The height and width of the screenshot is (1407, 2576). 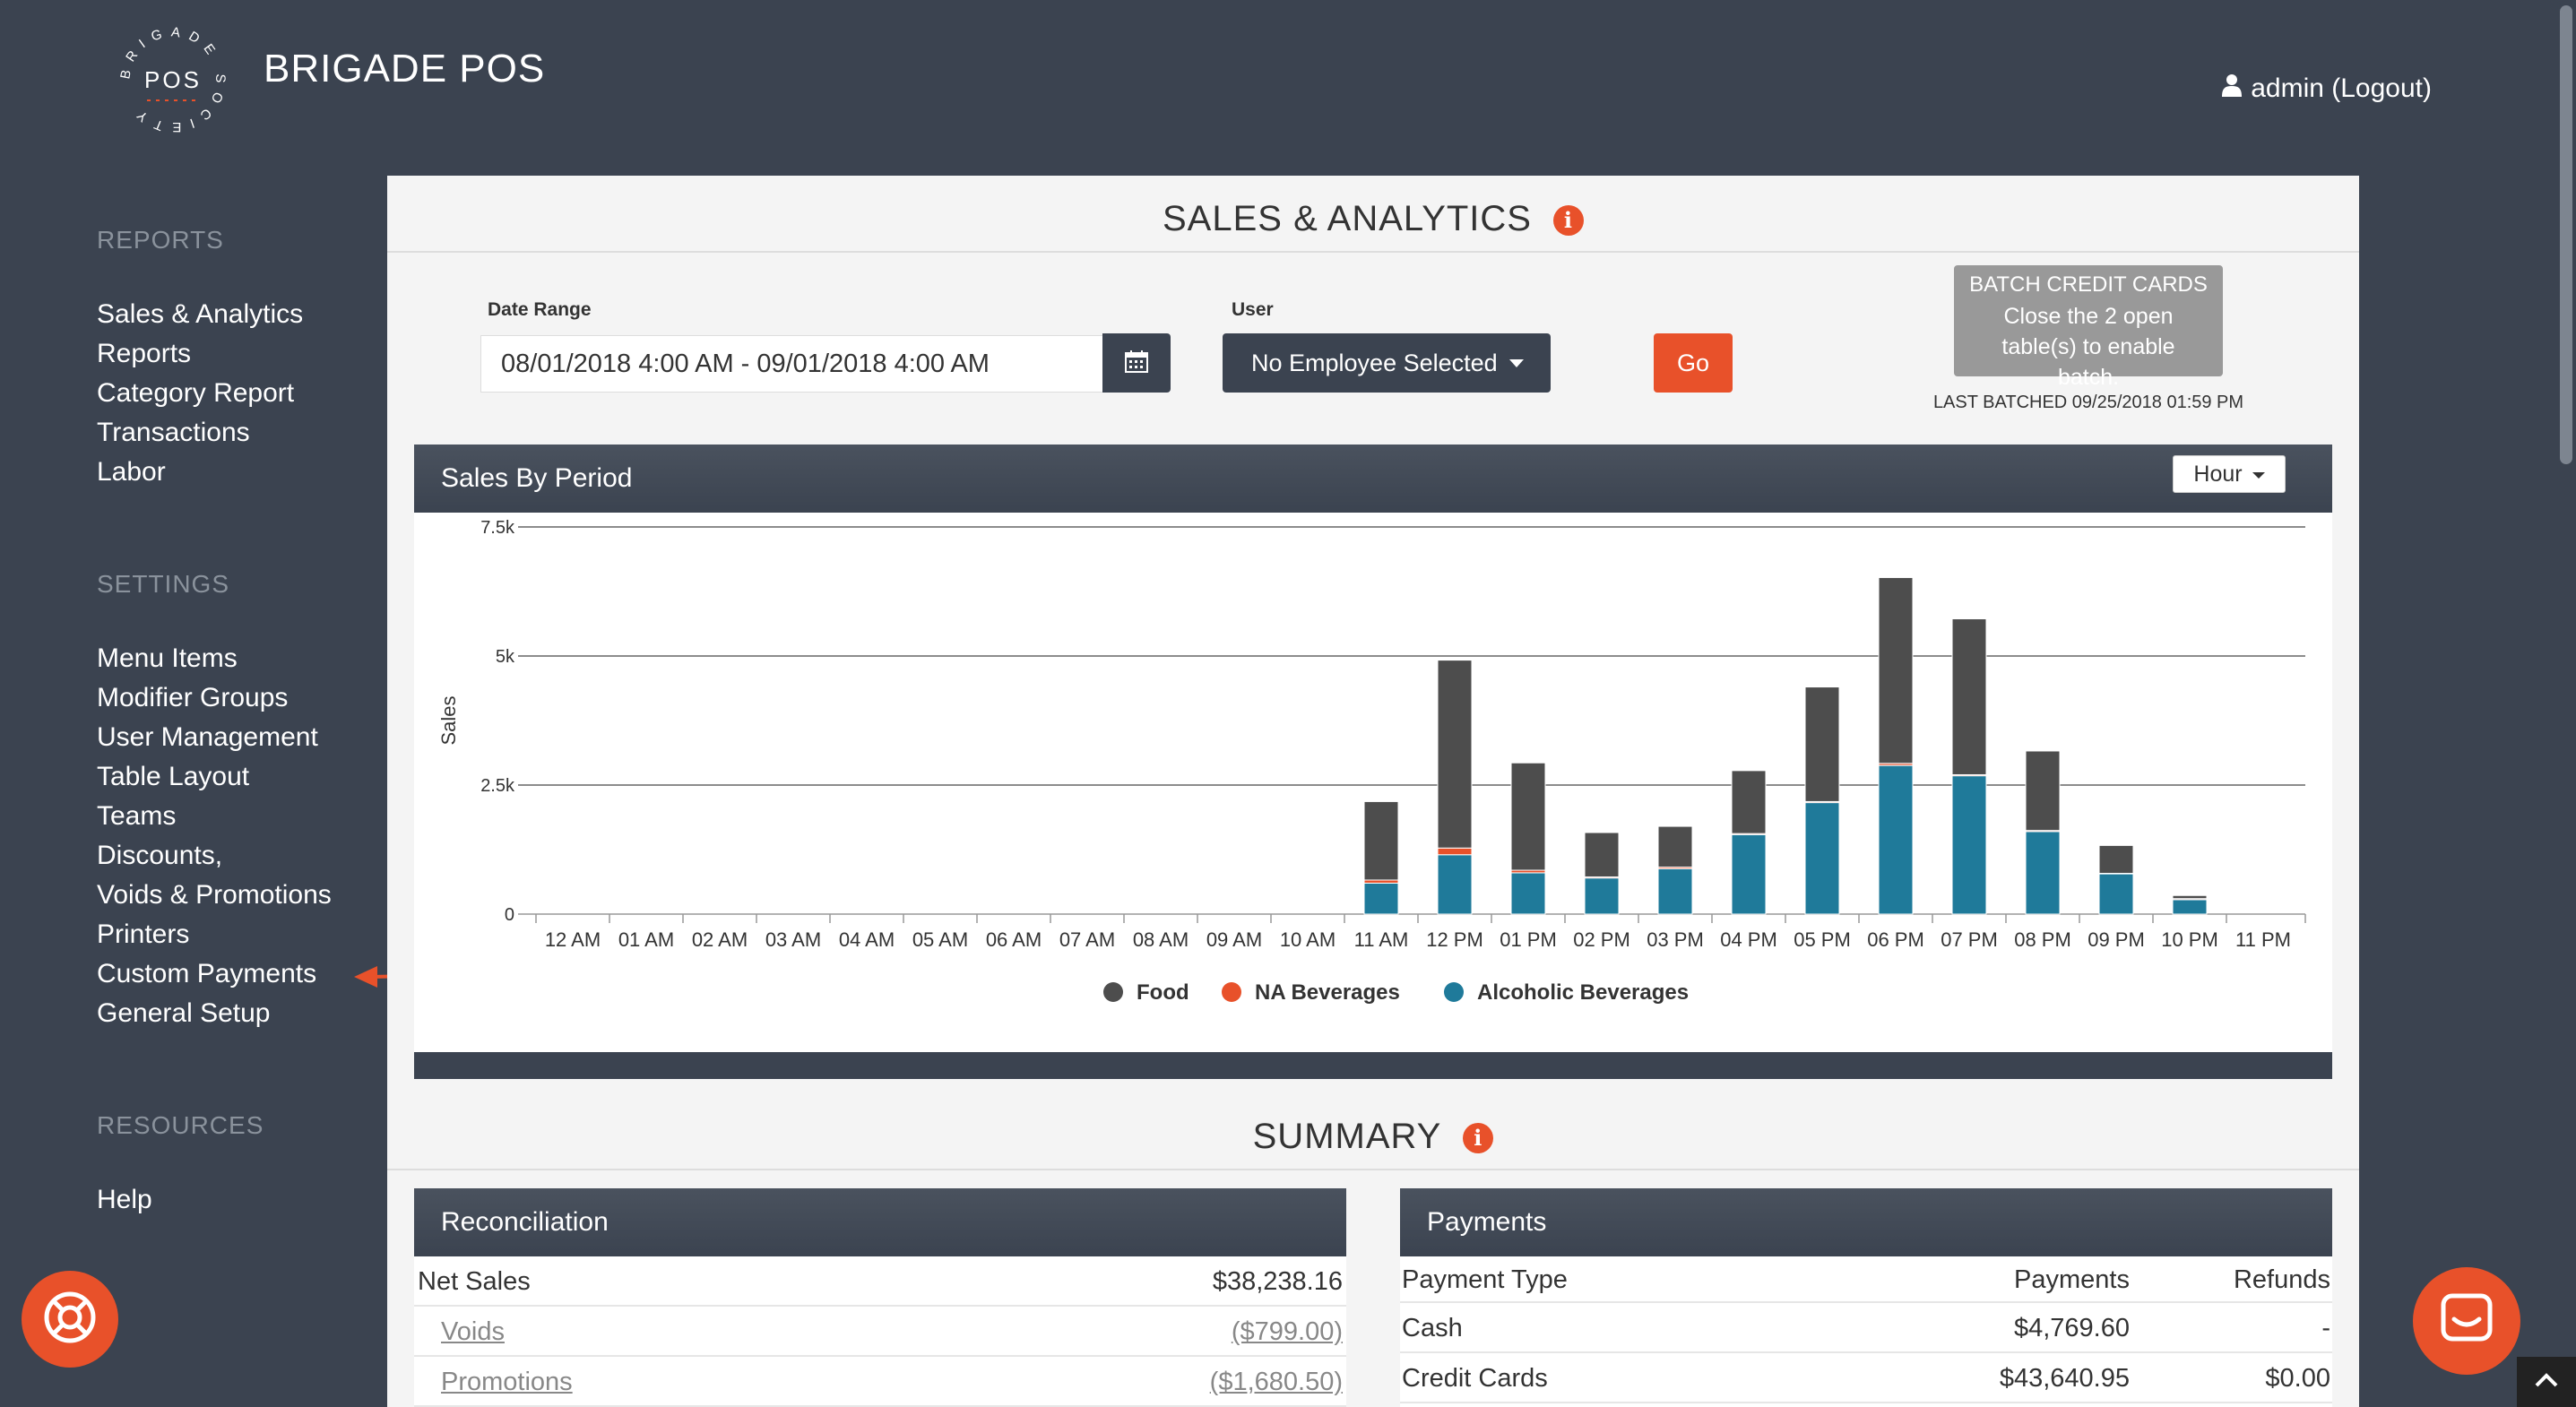 What do you see at coordinates (163, 584) in the screenshot?
I see `sidebar-heading-settings: SETTINGS` at bounding box center [163, 584].